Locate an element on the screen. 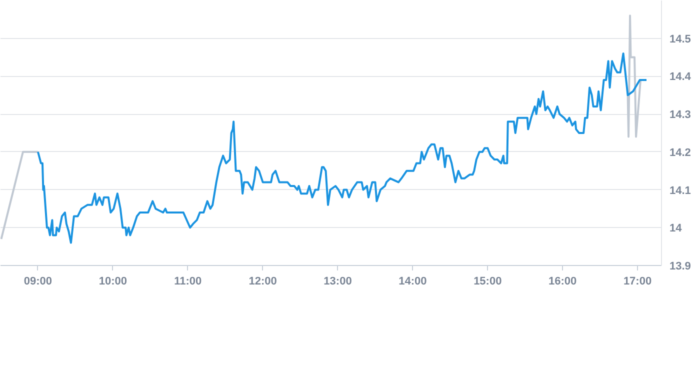 The width and height of the screenshot is (693, 365). x-tick-label: 10:00 is located at coordinates (112, 282).